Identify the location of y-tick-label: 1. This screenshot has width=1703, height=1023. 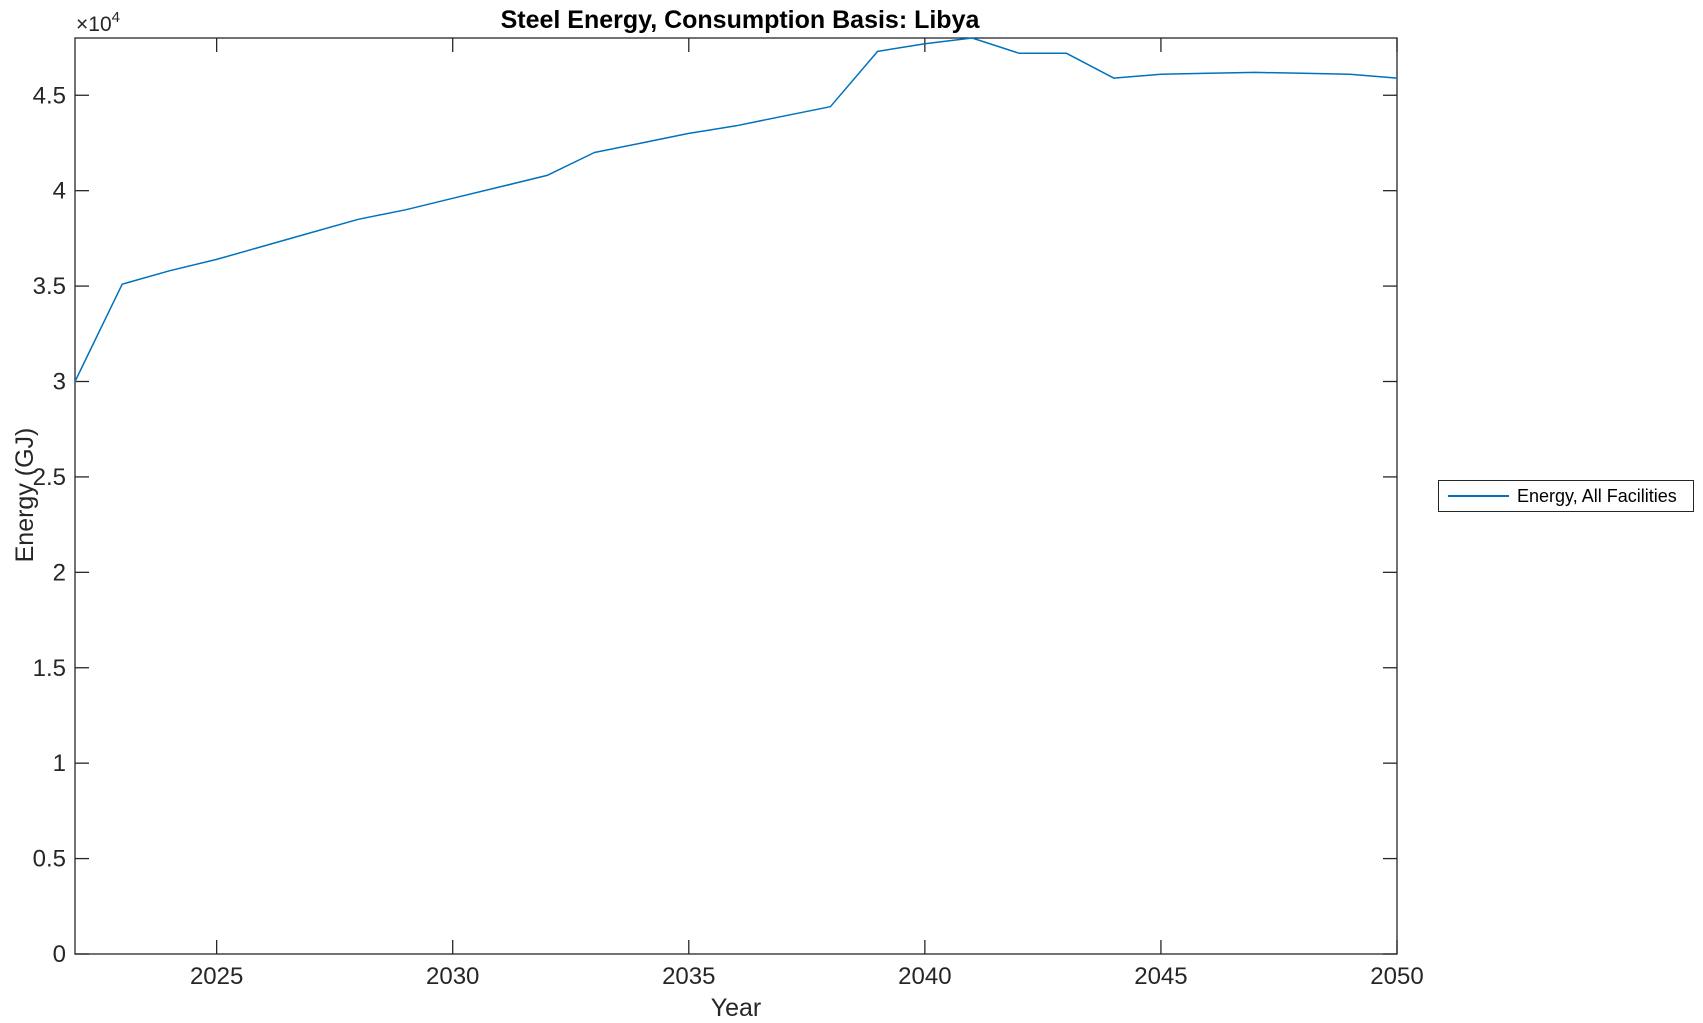
(59, 763).